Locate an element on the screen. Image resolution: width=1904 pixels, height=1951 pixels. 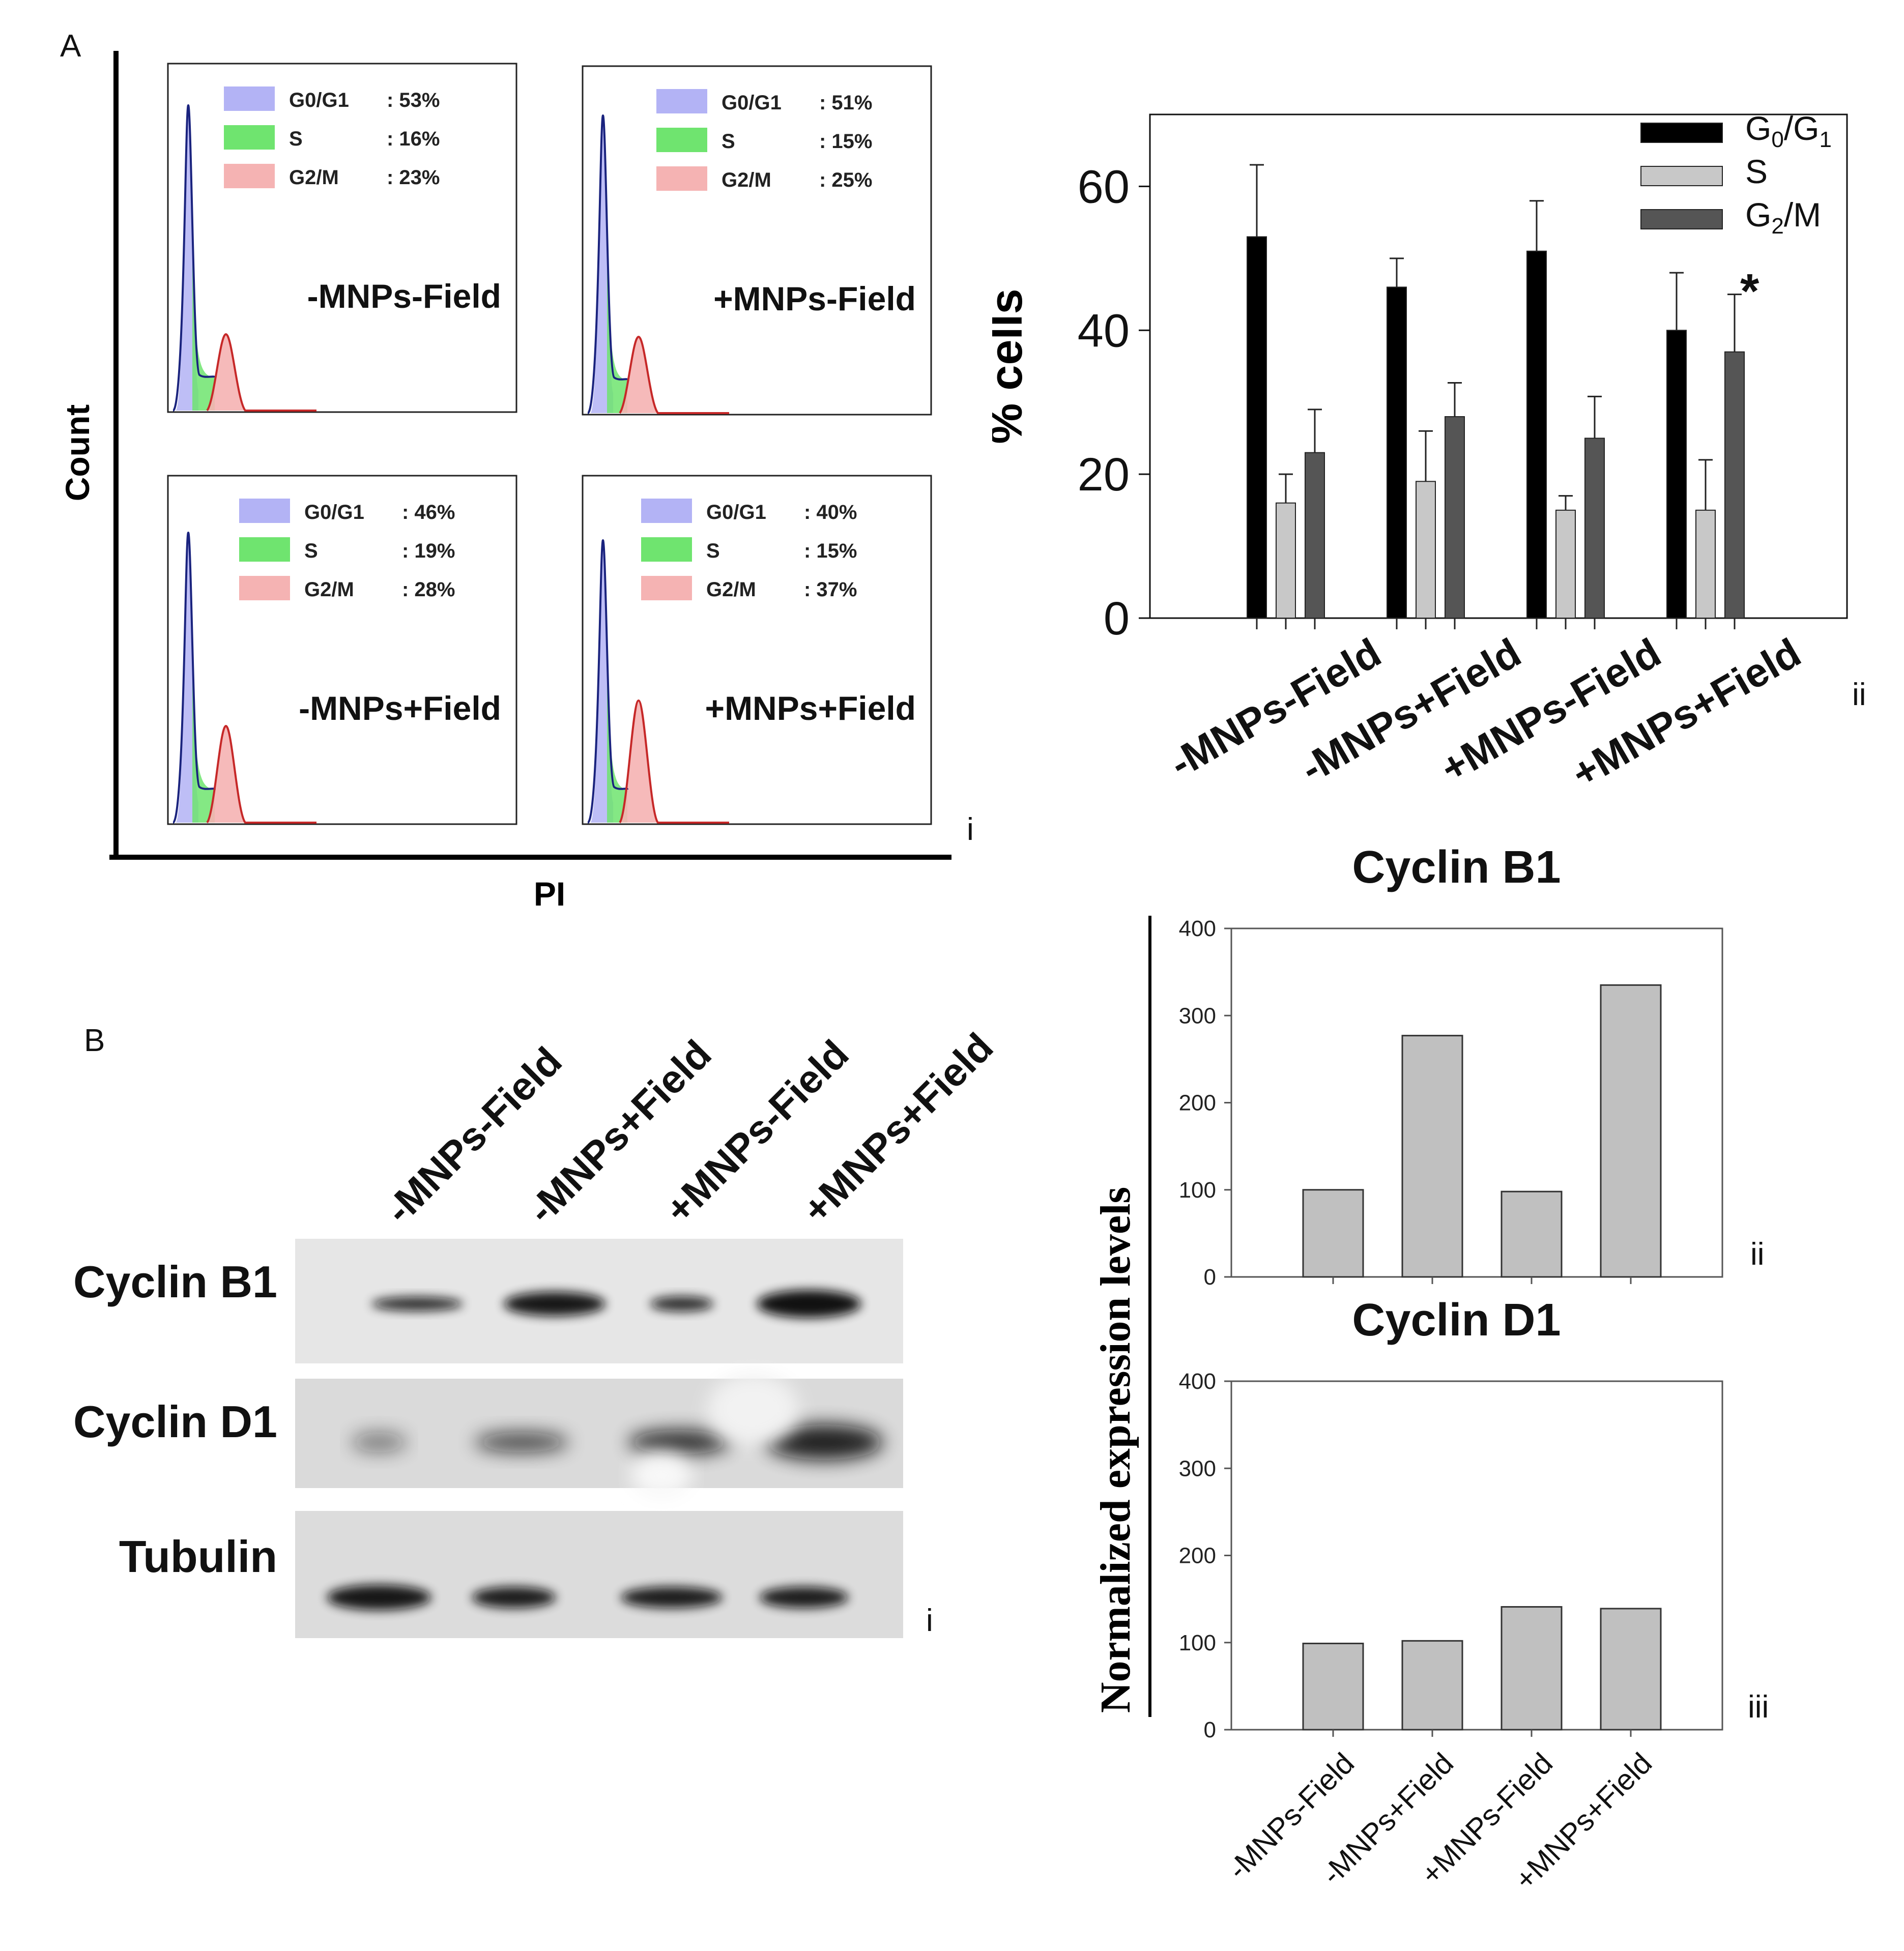
blot-row-label: Tubulin is located at coordinates (198, 1556).